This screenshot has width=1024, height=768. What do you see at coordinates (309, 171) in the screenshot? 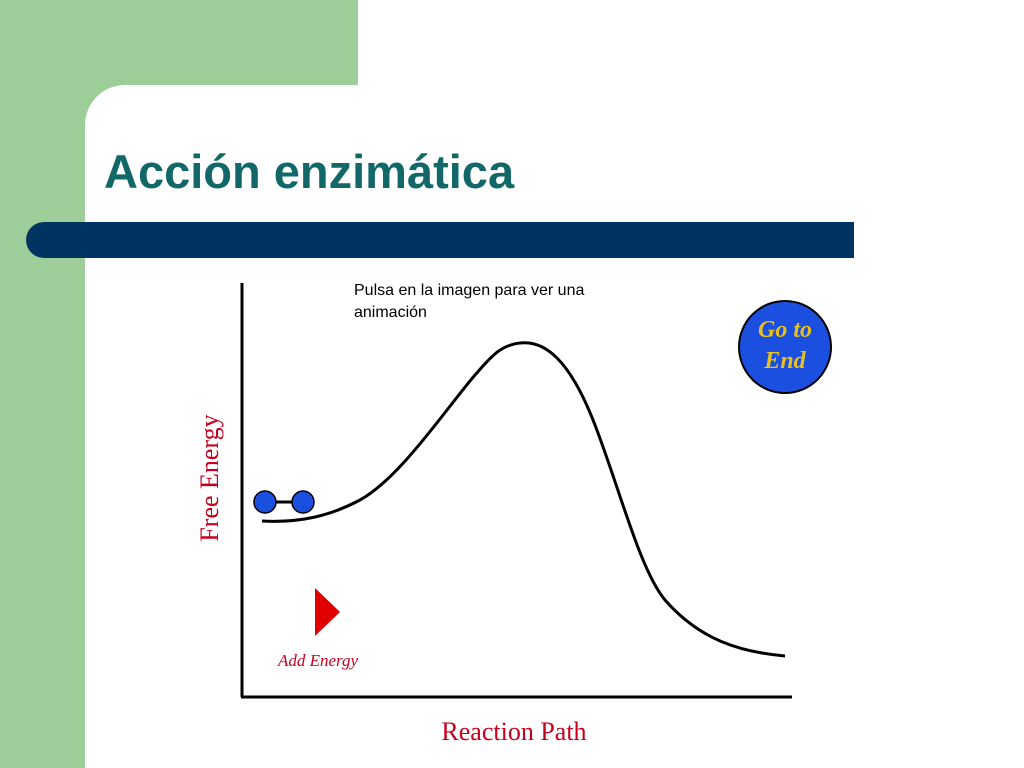
I see `slide-title: Acción enzimática` at bounding box center [309, 171].